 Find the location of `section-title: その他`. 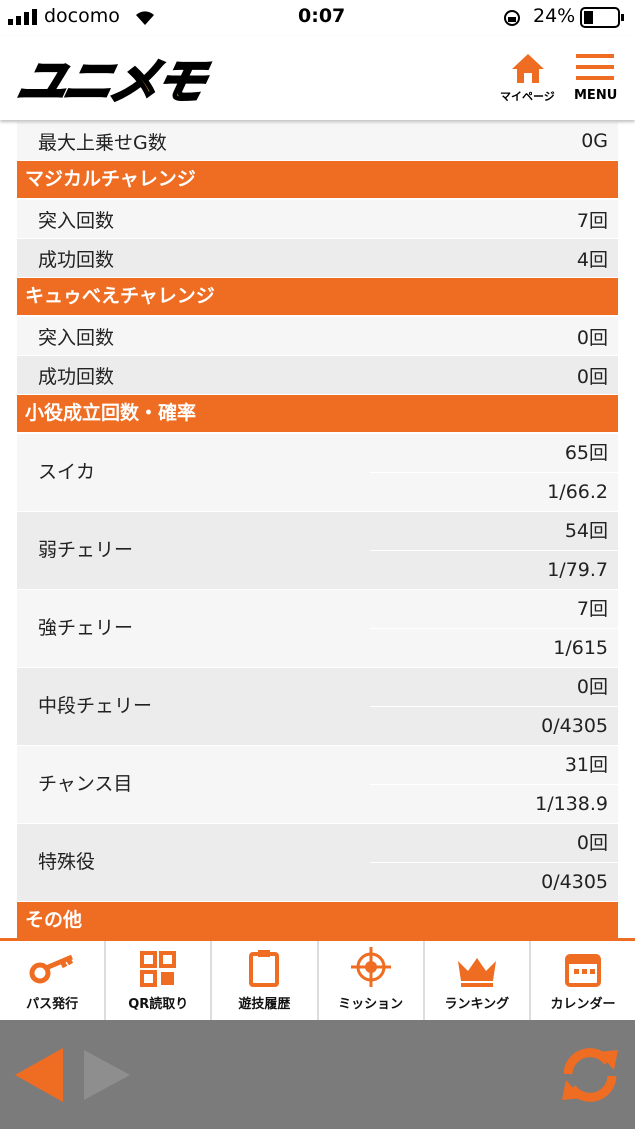

section-title: その他 is located at coordinates (317, 920).